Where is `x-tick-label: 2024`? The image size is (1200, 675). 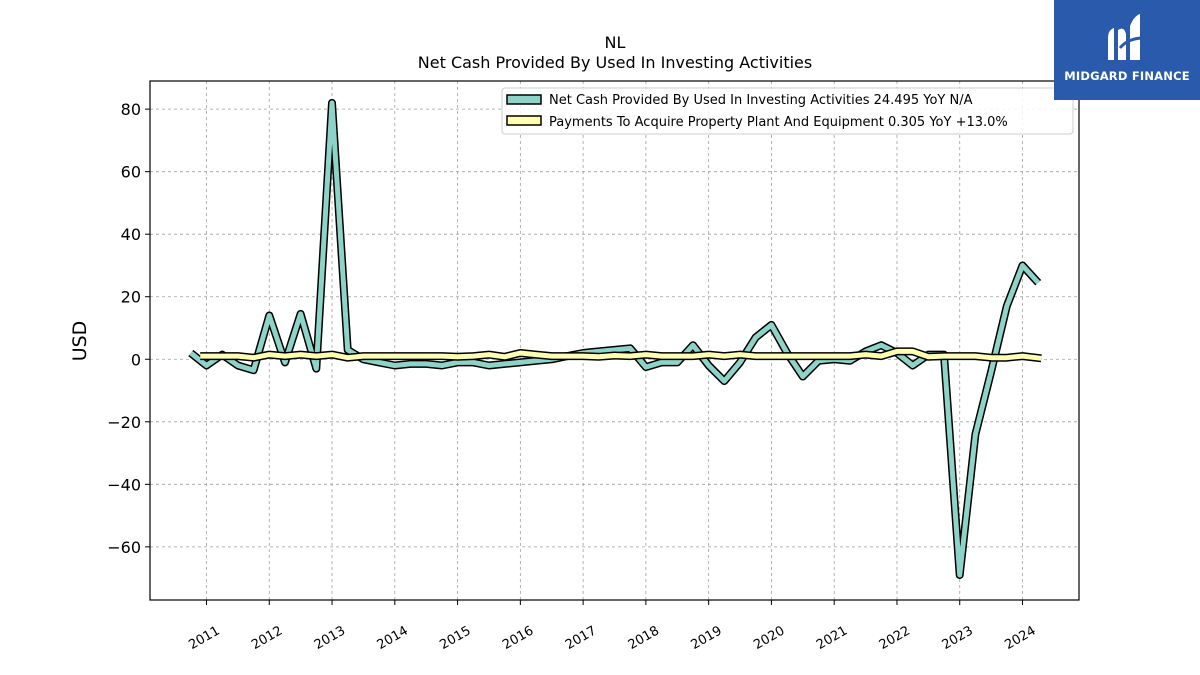 x-tick-label: 2024 is located at coordinates (1020, 638).